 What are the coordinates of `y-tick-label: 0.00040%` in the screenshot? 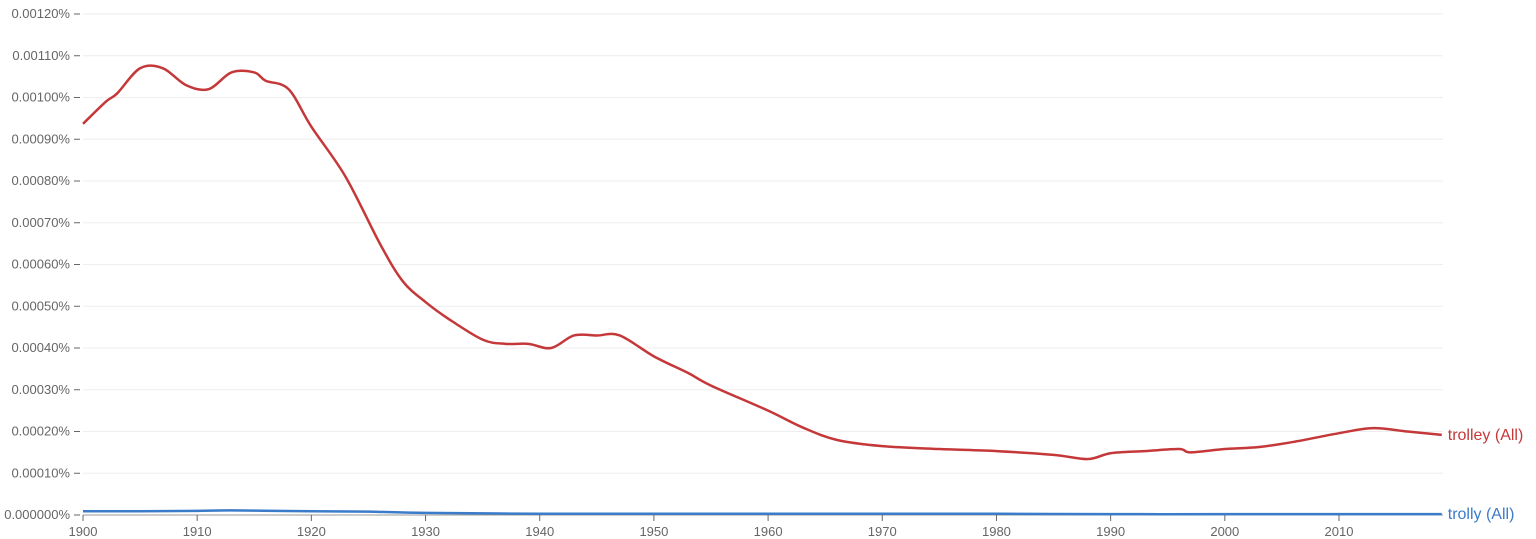 It's located at (40, 347).